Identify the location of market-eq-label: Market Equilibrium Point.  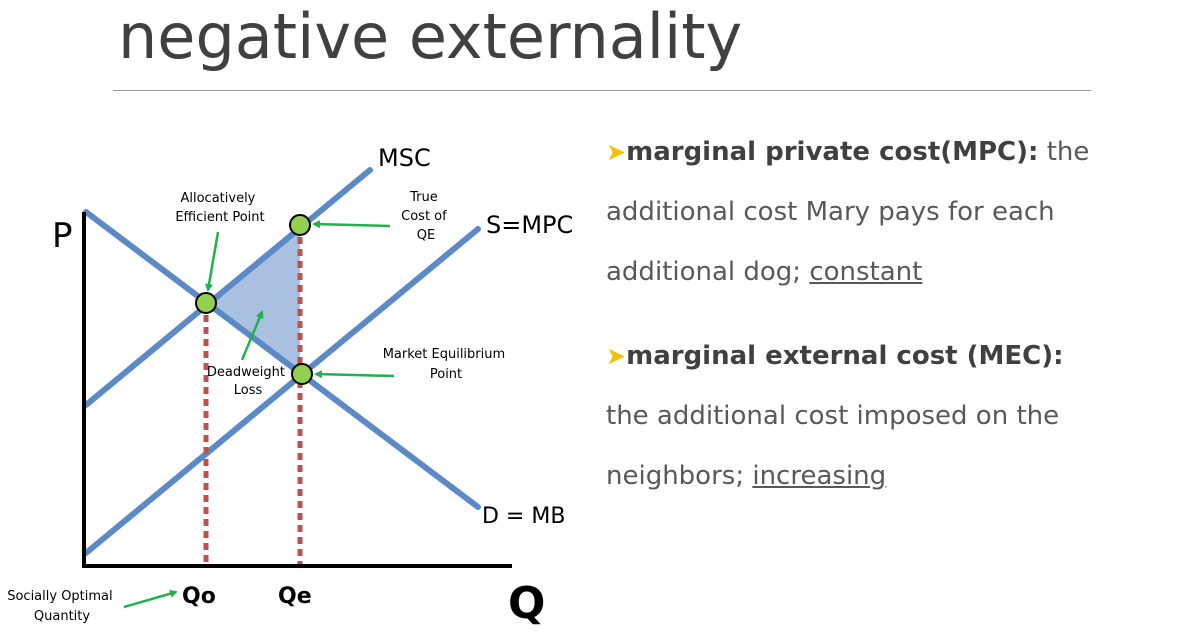
(446, 364).